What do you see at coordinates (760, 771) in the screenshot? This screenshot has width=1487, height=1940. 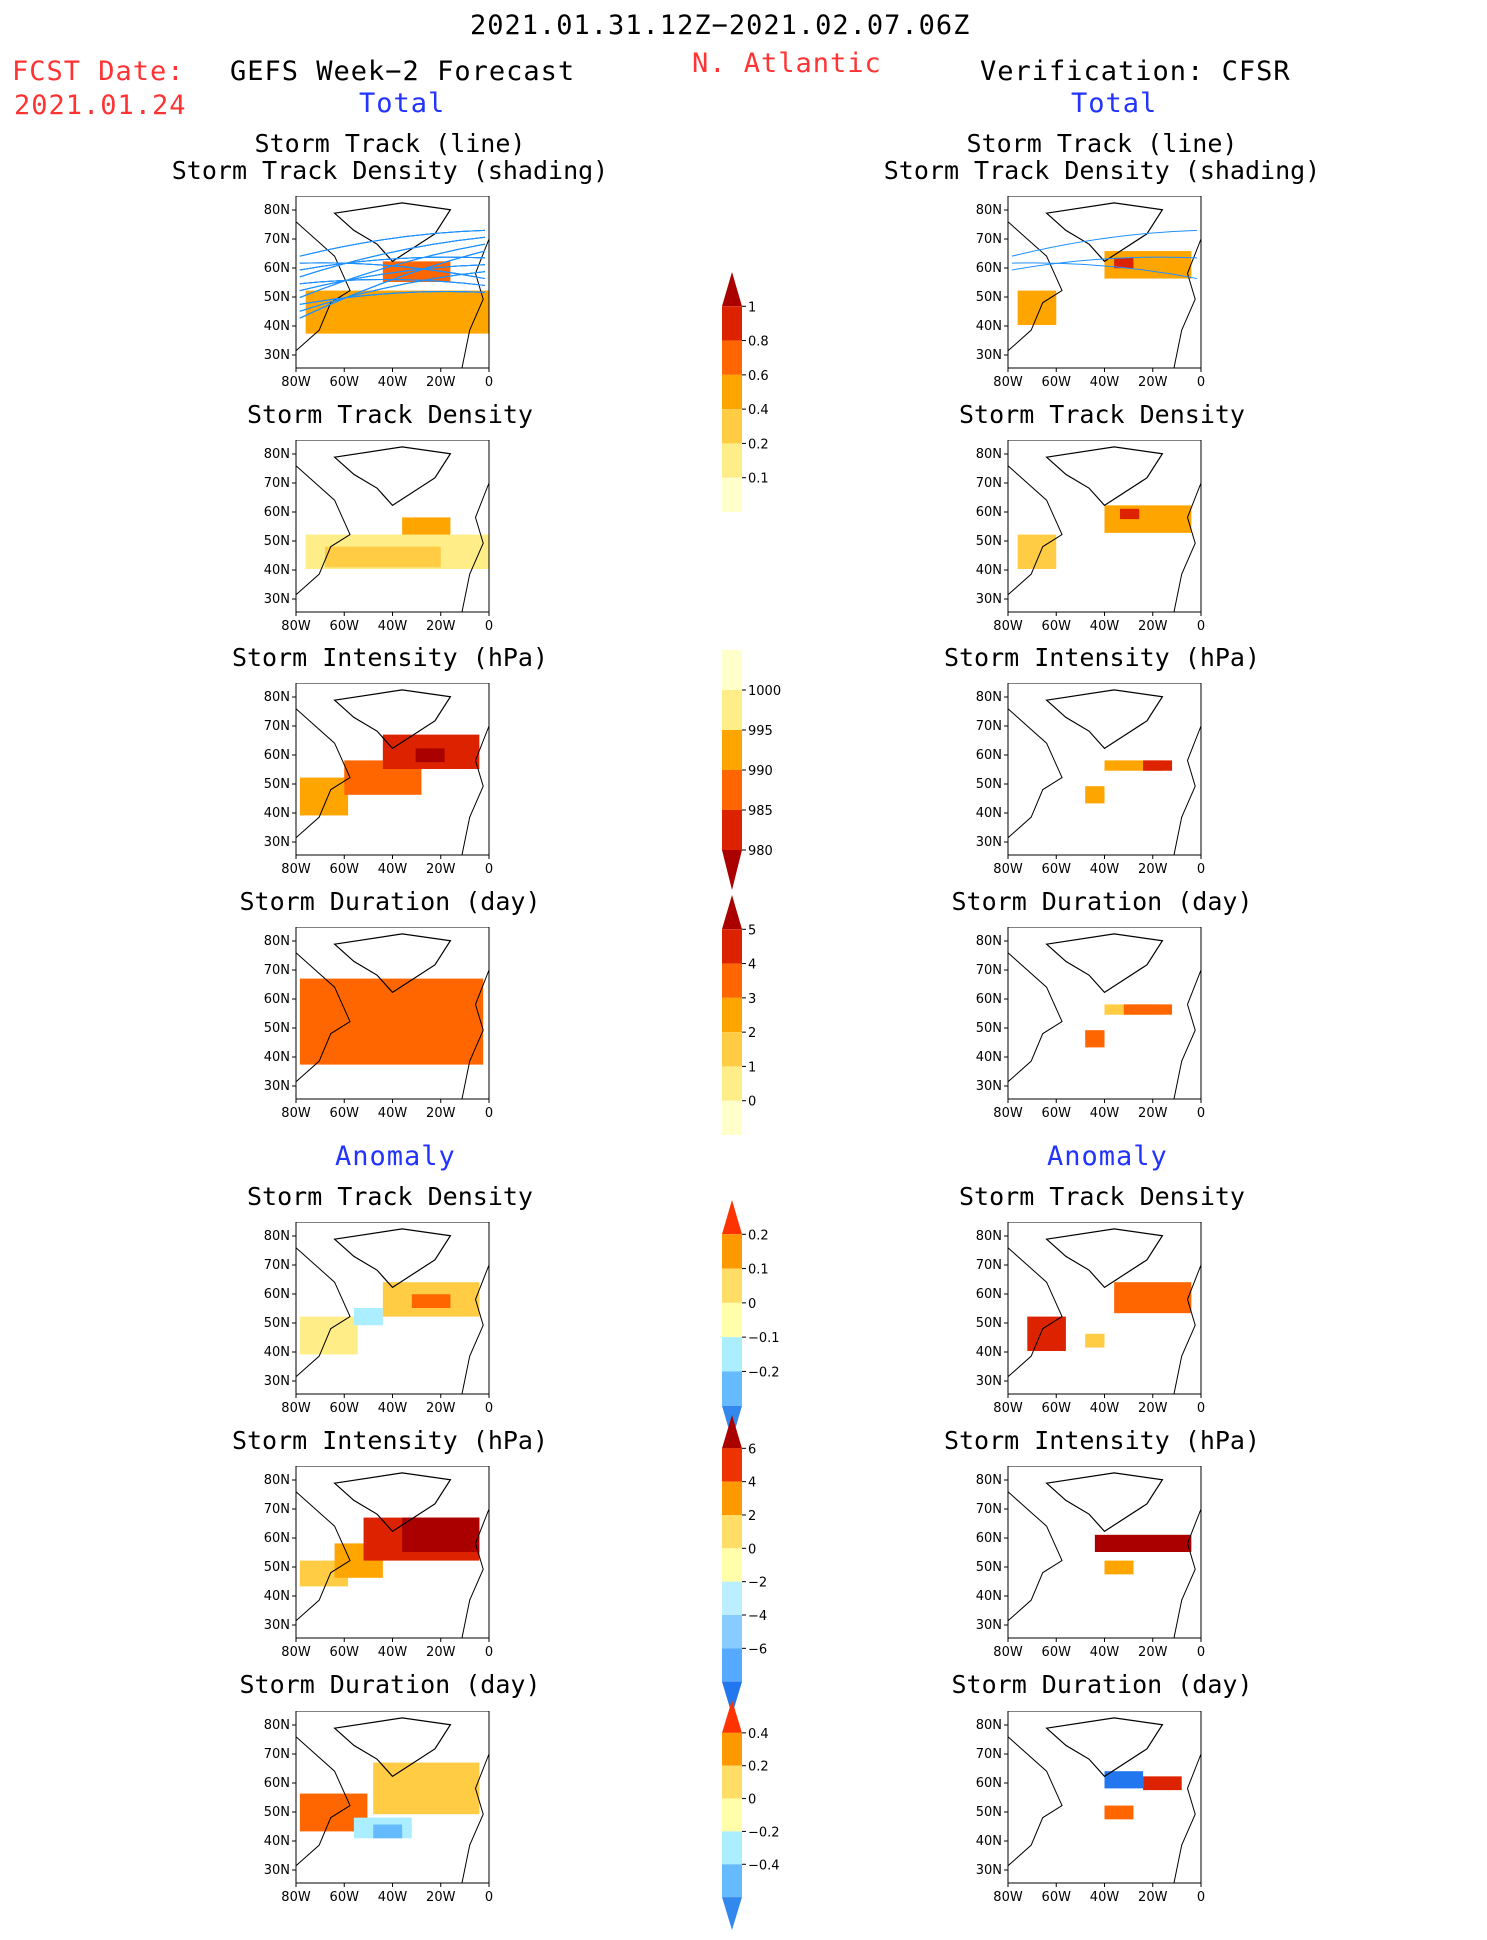 I see `colorbar-label: 990` at bounding box center [760, 771].